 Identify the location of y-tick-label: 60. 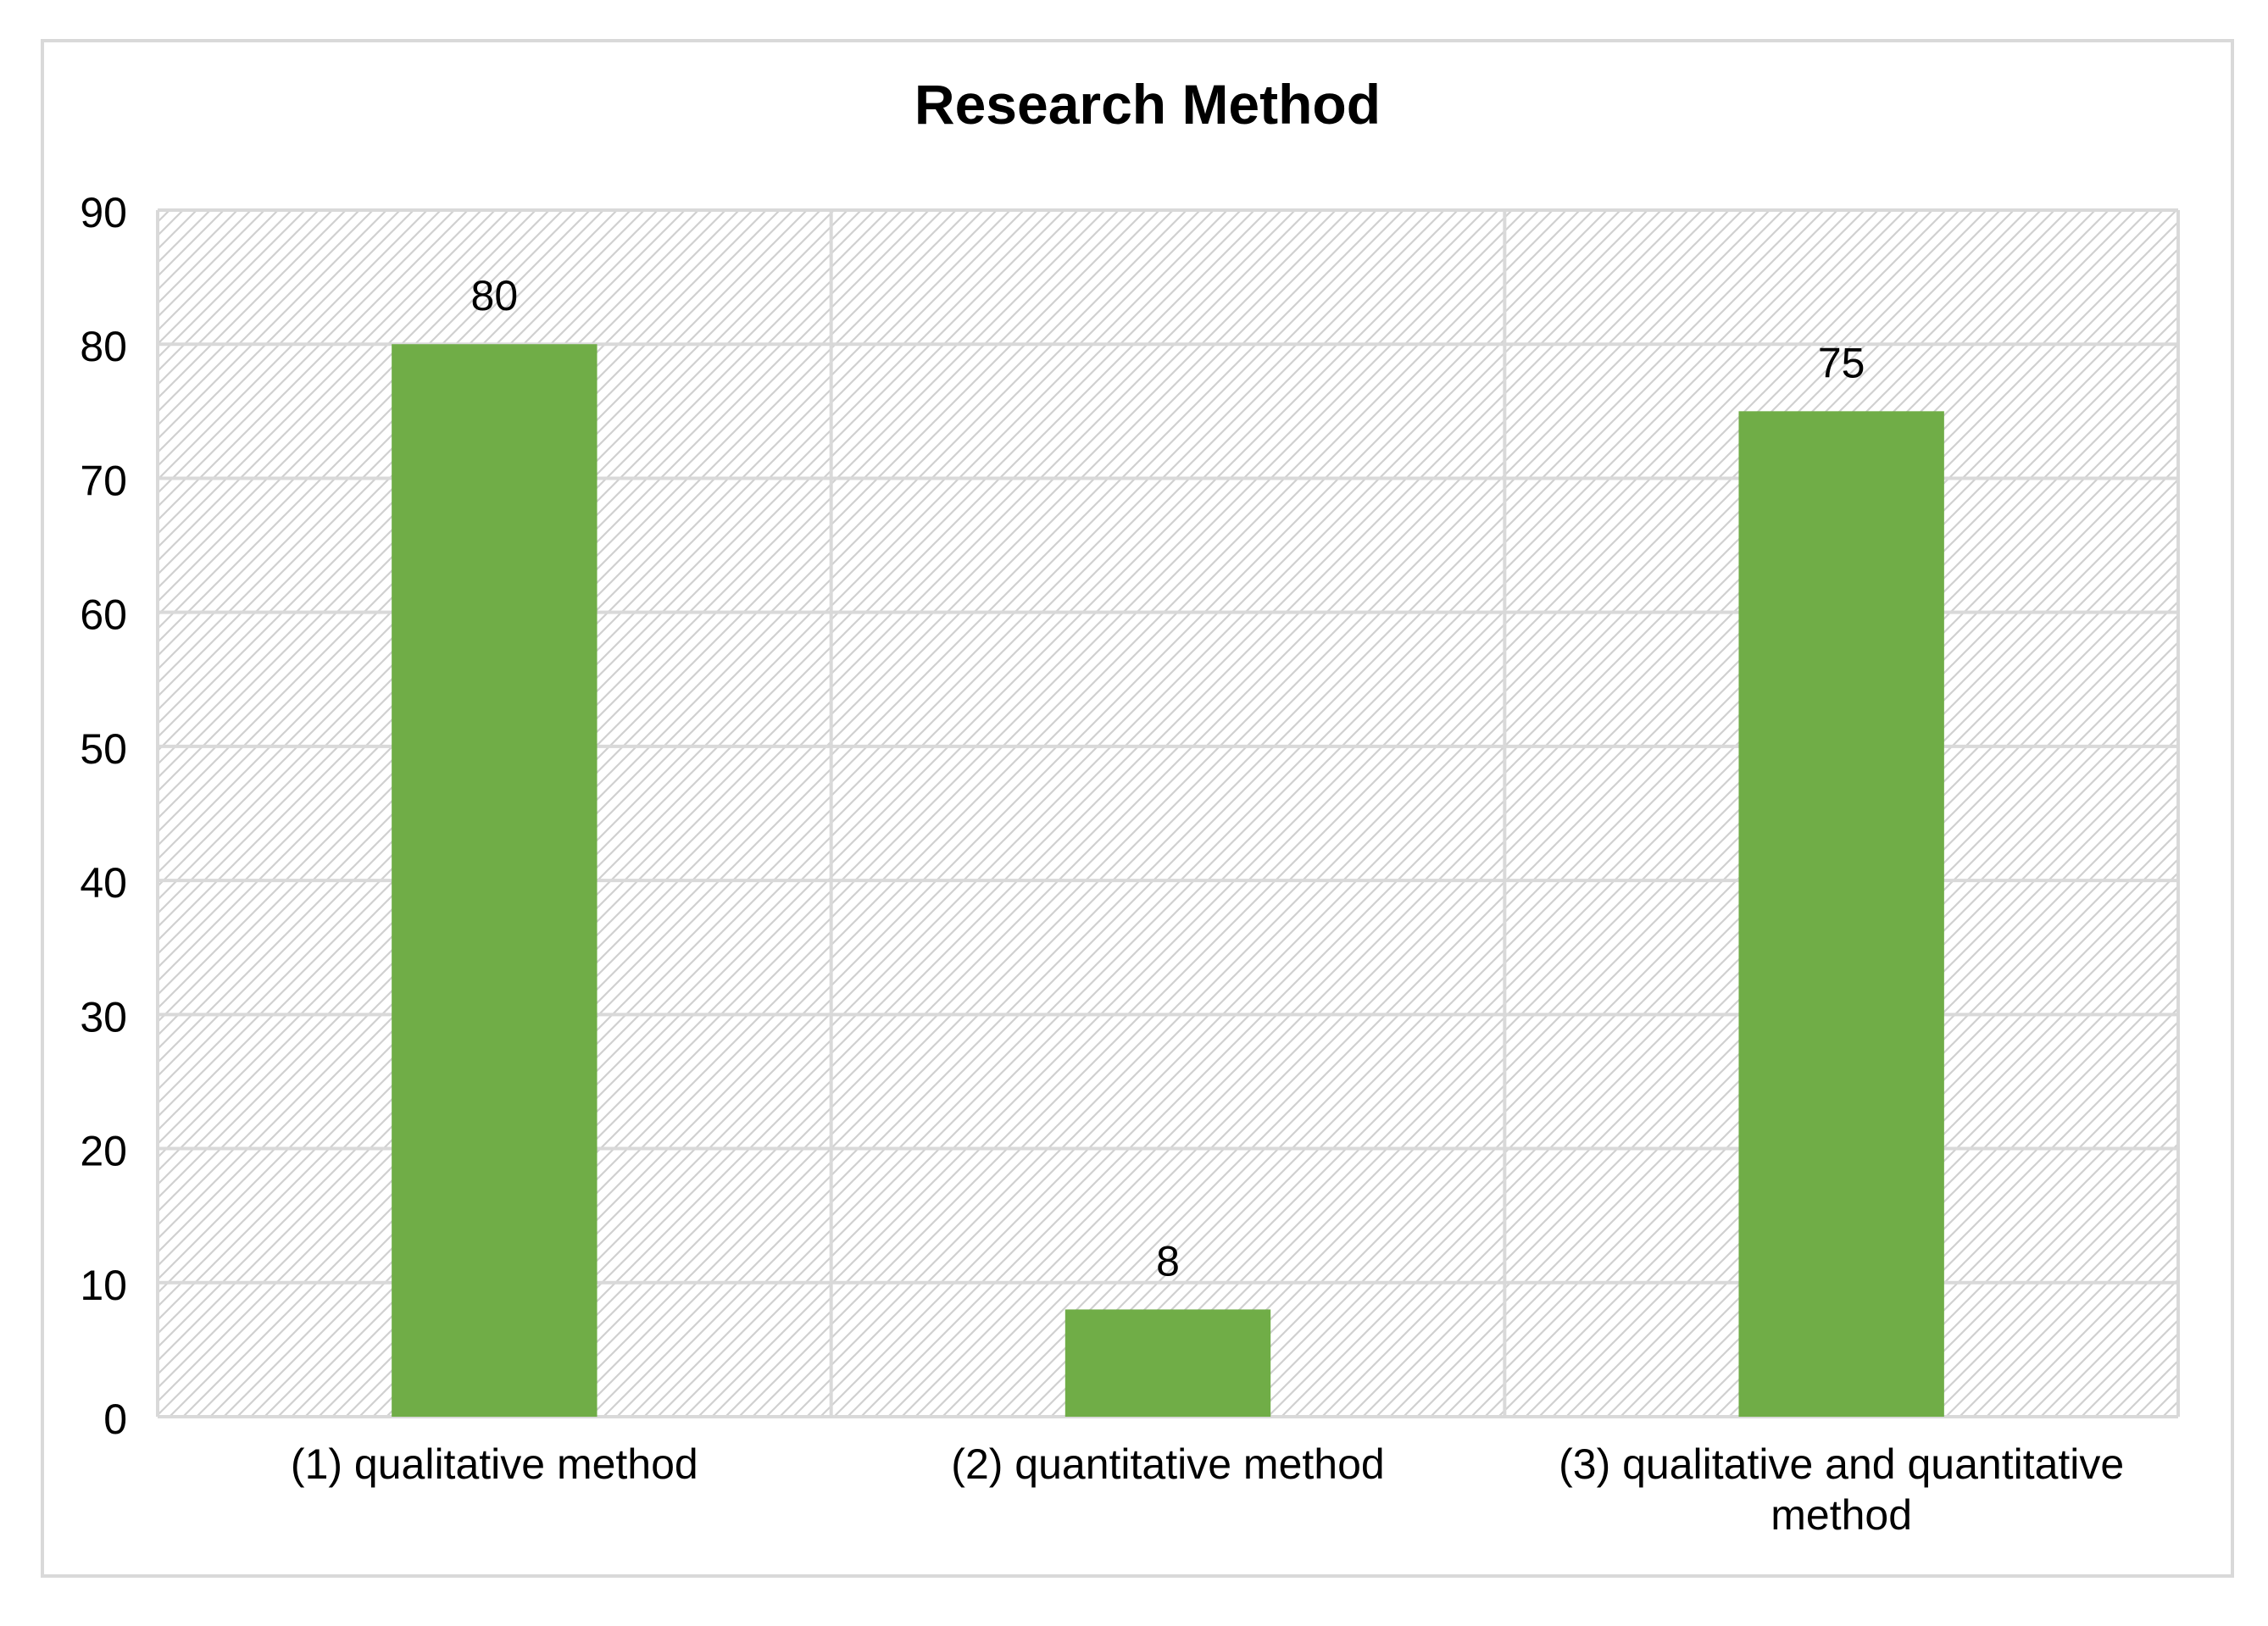
(104, 615).